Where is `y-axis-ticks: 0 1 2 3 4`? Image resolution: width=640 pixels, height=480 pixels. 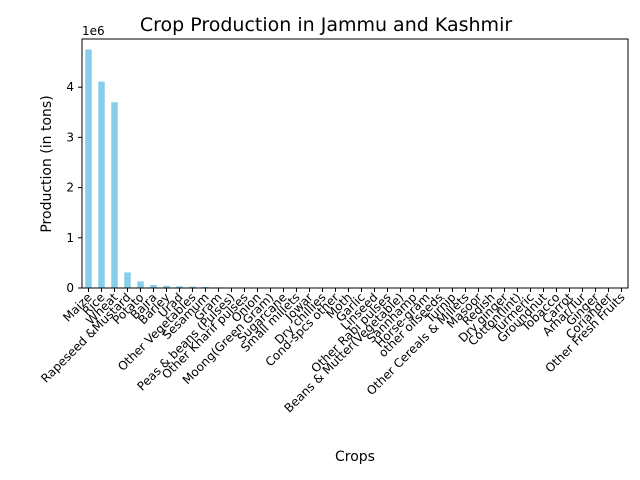 y-axis-ticks: 0 1 2 3 4 is located at coordinates (74, 187).